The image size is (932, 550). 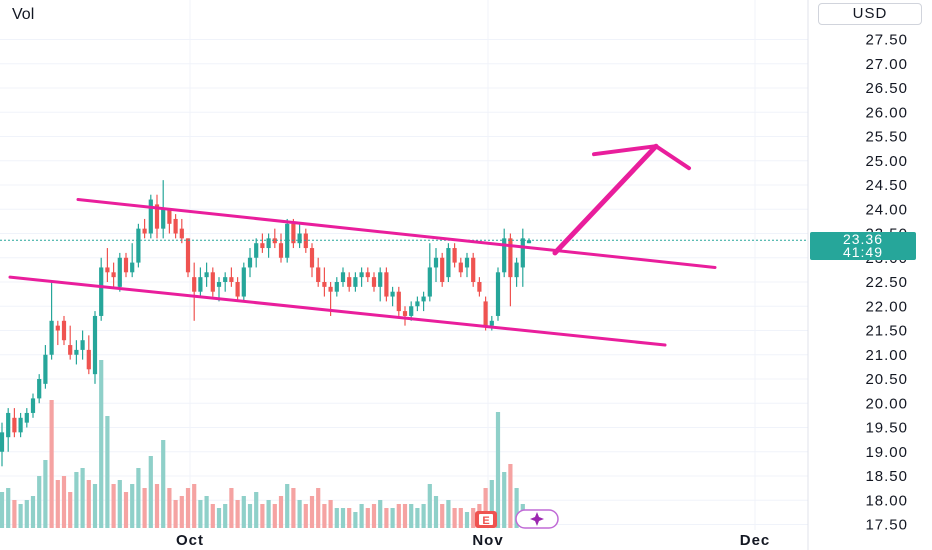 What do you see at coordinates (337, 311) in the screenshot?
I see `channel-lower-line` at bounding box center [337, 311].